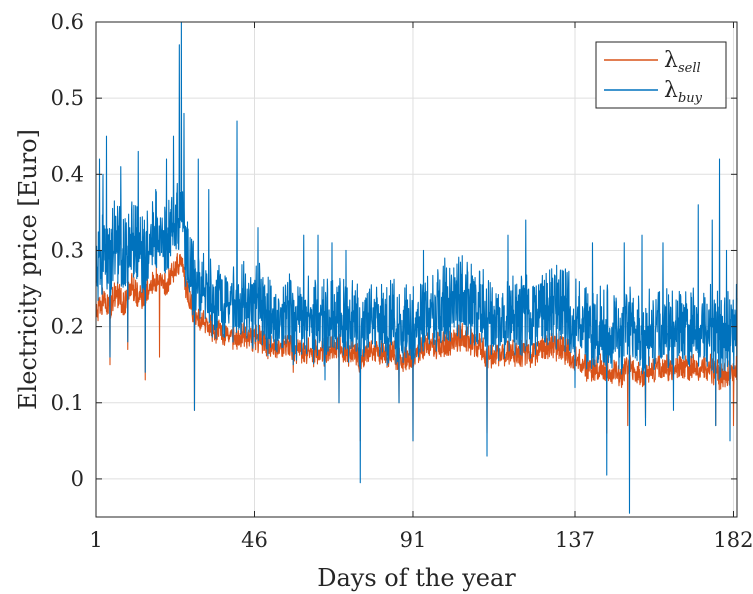 The width and height of the screenshot is (753, 594). Describe the element at coordinates (67, 22) in the screenshot. I see `y-tick-label: 0.6` at that location.